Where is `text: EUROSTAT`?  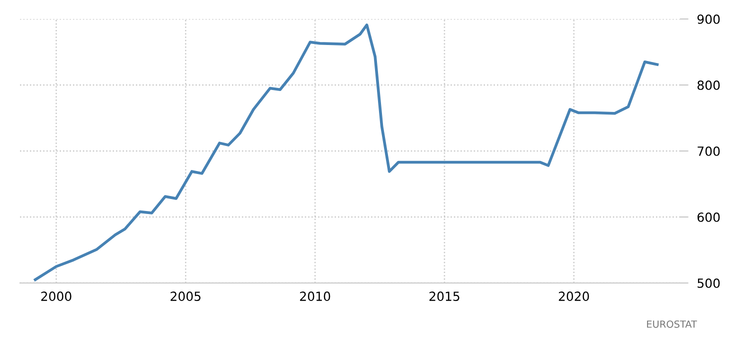 text: EUROSTAT is located at coordinates (672, 324).